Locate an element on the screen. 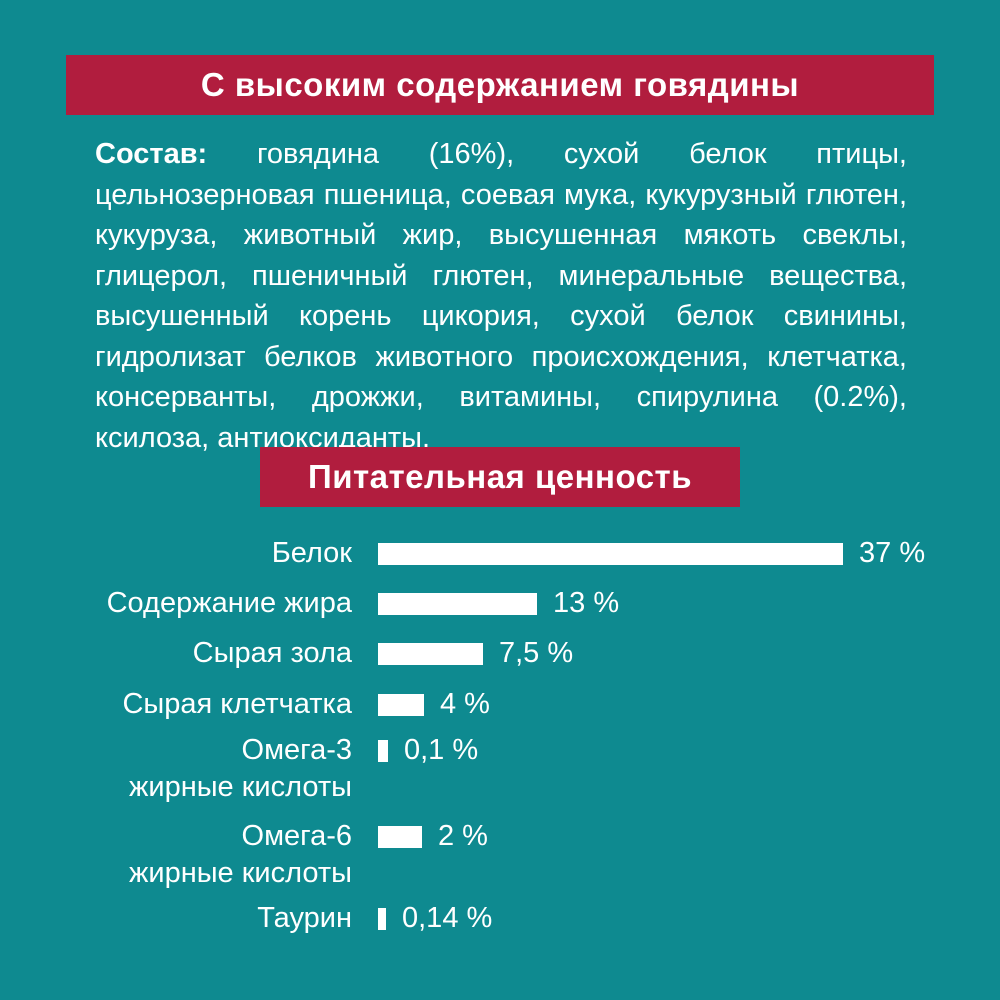 This screenshot has width=1000, height=1000. nutrition-banner-text: Питательная ценность is located at coordinates (500, 476).